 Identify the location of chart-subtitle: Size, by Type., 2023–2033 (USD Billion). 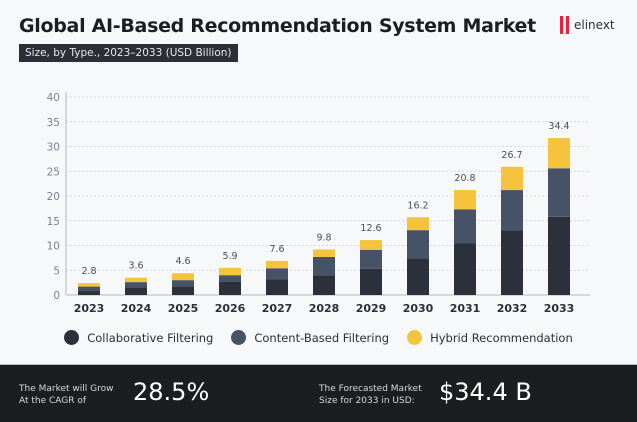
(128, 53).